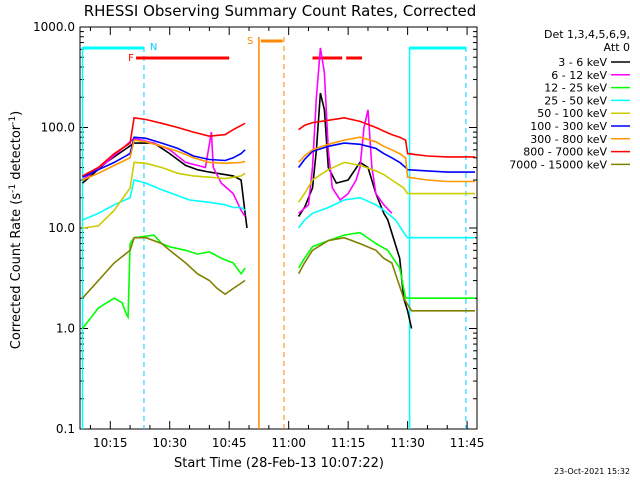 The width and height of the screenshot is (640, 480). Describe the element at coordinates (572, 113) in the screenshot. I see `legend-entry-label: 50 - 100 keV` at that location.